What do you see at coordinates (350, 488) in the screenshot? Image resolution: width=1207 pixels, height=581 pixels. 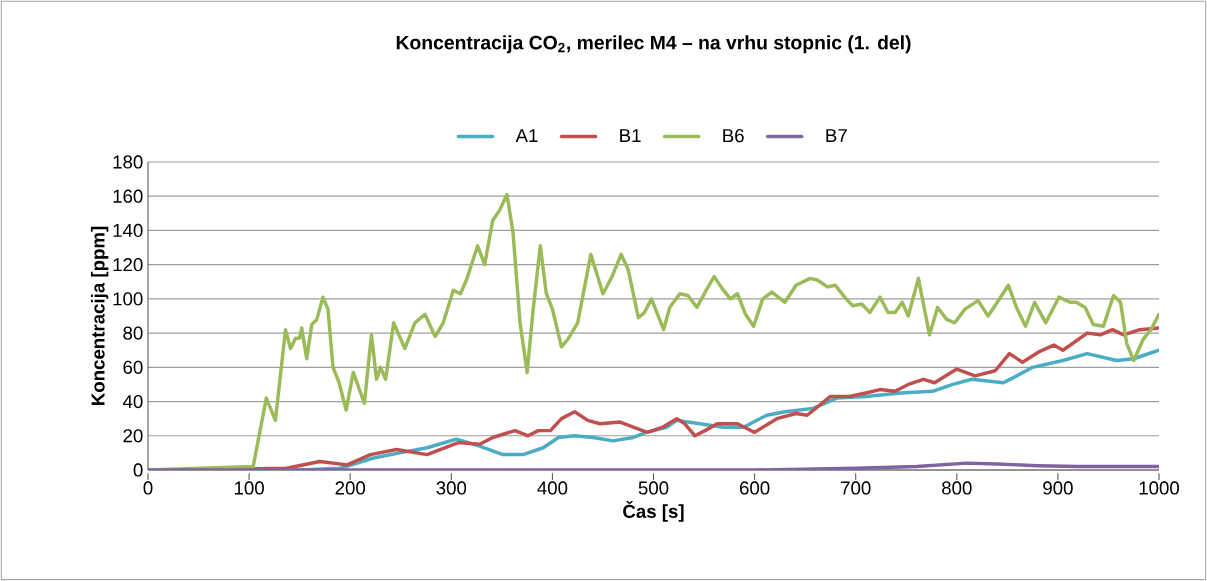 I see `x-tick-label: 200` at bounding box center [350, 488].